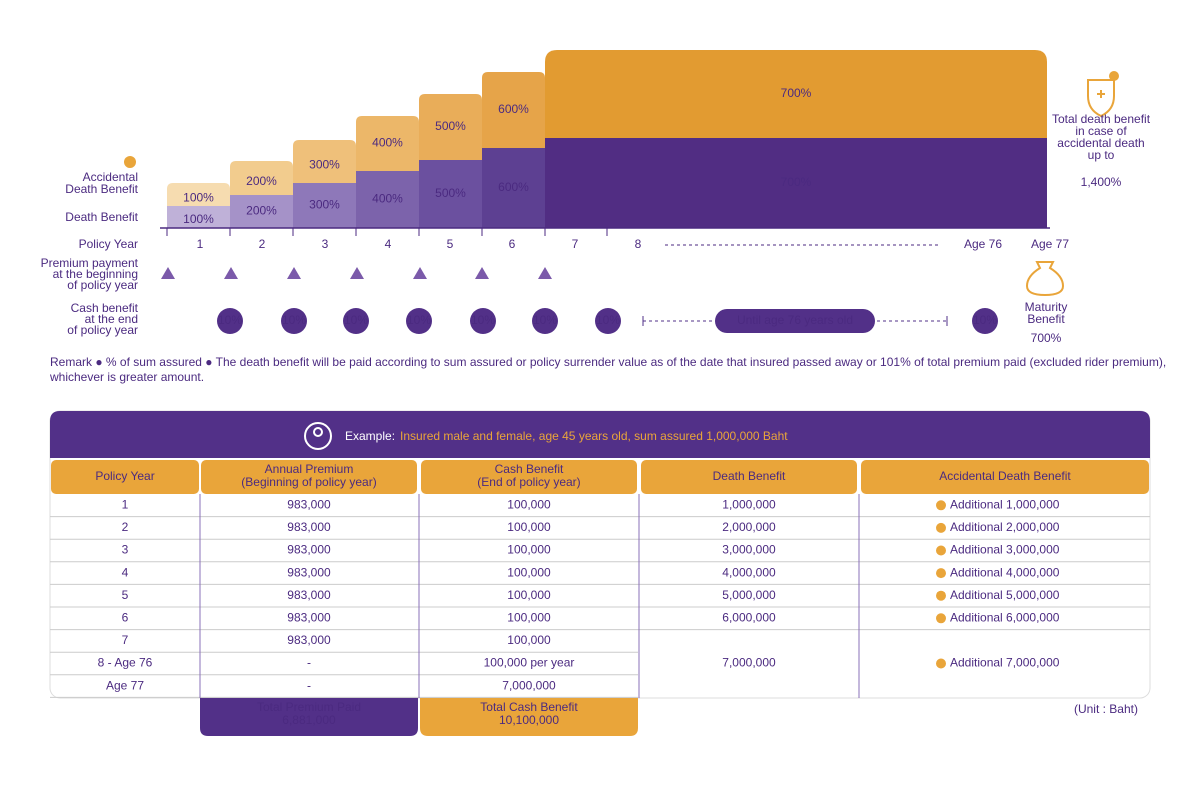  Describe the element at coordinates (512, 244) in the screenshot. I see `year-label: 6` at that location.